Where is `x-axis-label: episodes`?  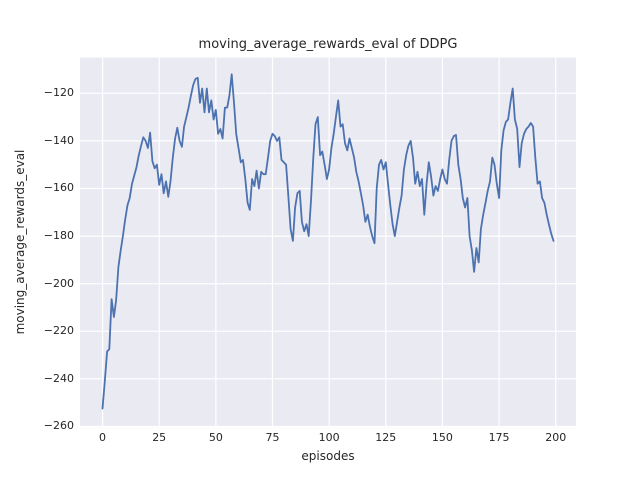
x-axis-label: episodes is located at coordinates (328, 456).